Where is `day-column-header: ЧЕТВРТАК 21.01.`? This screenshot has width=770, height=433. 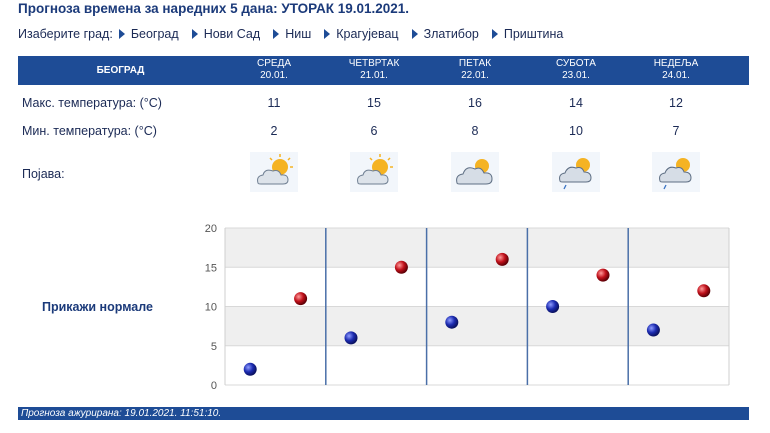 day-column-header: ЧЕТВРТАК 21.01. is located at coordinates (374, 70).